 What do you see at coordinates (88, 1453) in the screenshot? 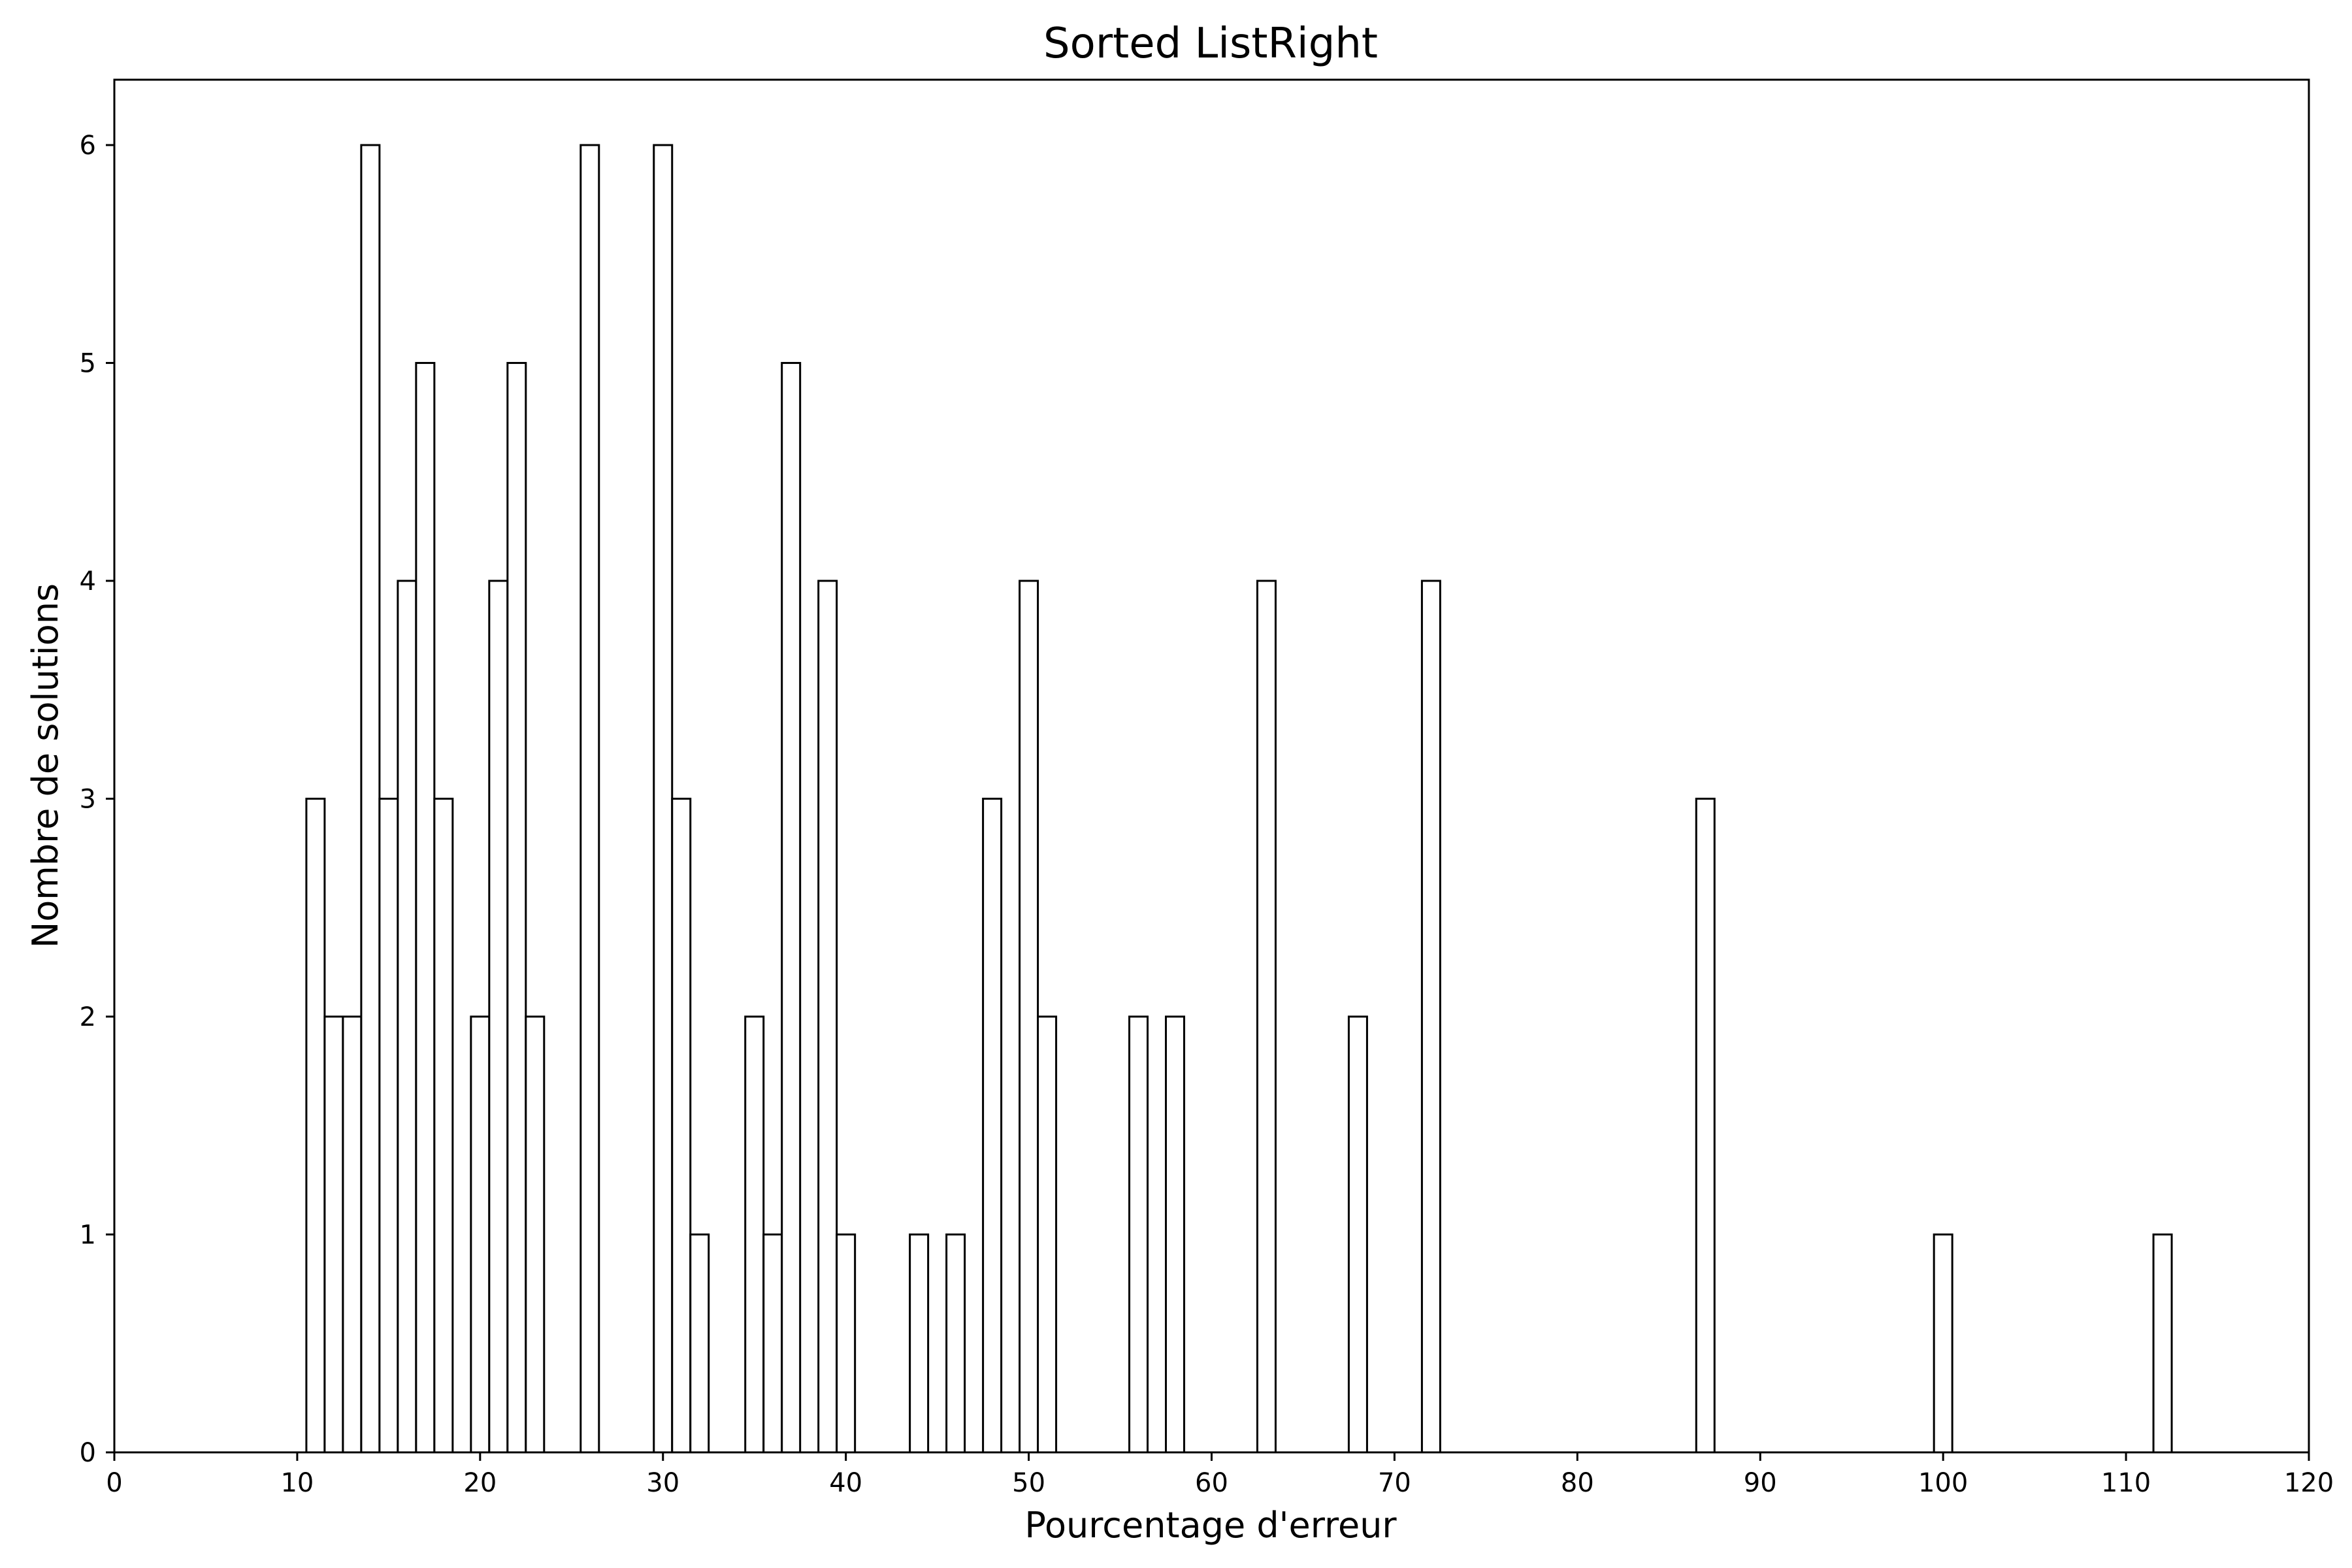
I see `y-tick-label: 0` at bounding box center [88, 1453].